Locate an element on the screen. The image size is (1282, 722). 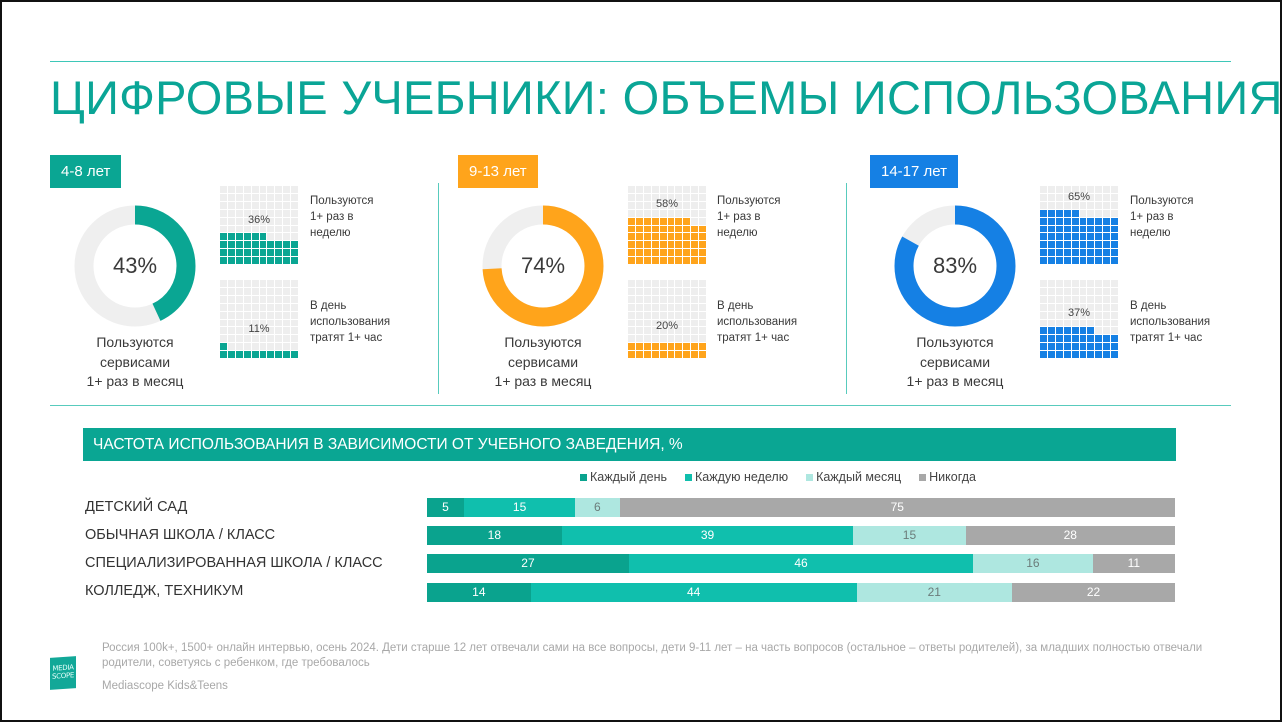
bar-segment-daily: 18 is located at coordinates (494, 535).